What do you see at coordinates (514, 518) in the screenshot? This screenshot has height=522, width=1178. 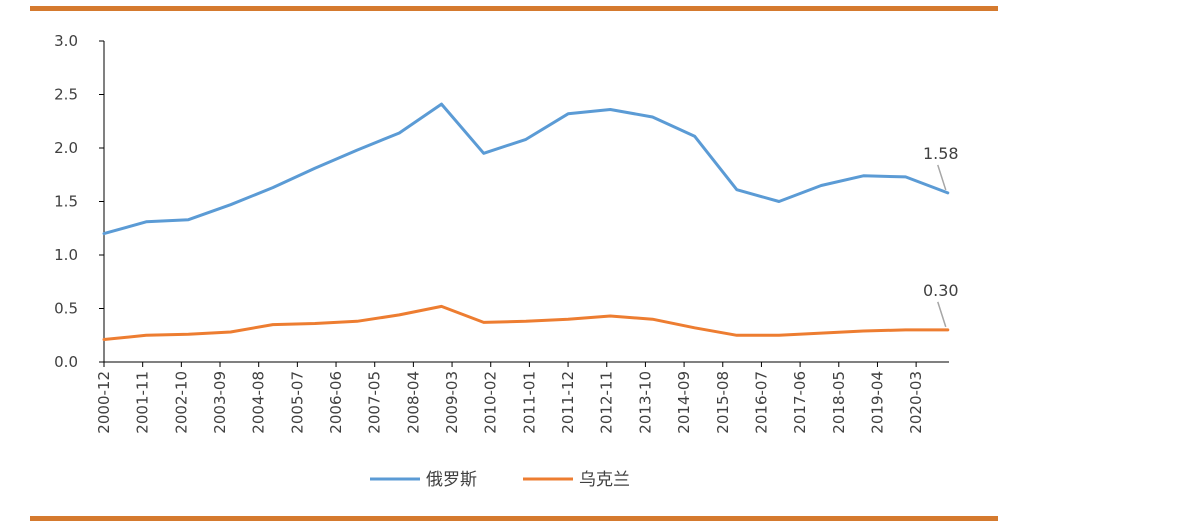 I see `bottom-rule` at bounding box center [514, 518].